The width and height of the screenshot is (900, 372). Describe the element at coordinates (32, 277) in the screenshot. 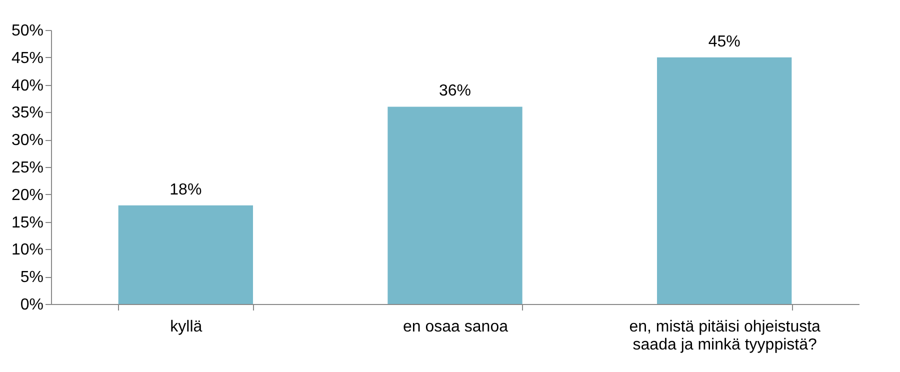

I see `y-tick-label: 5%` at that location.